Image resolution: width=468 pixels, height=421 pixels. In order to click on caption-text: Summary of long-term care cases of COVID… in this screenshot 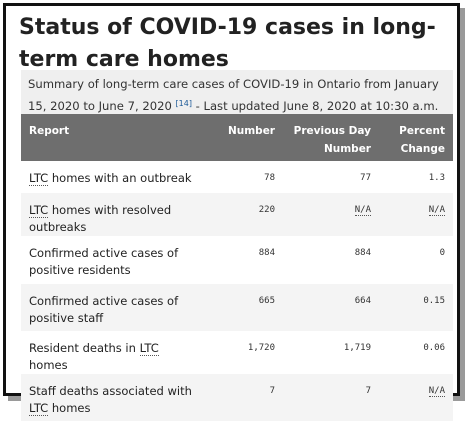, I will do `click(233, 95)`.